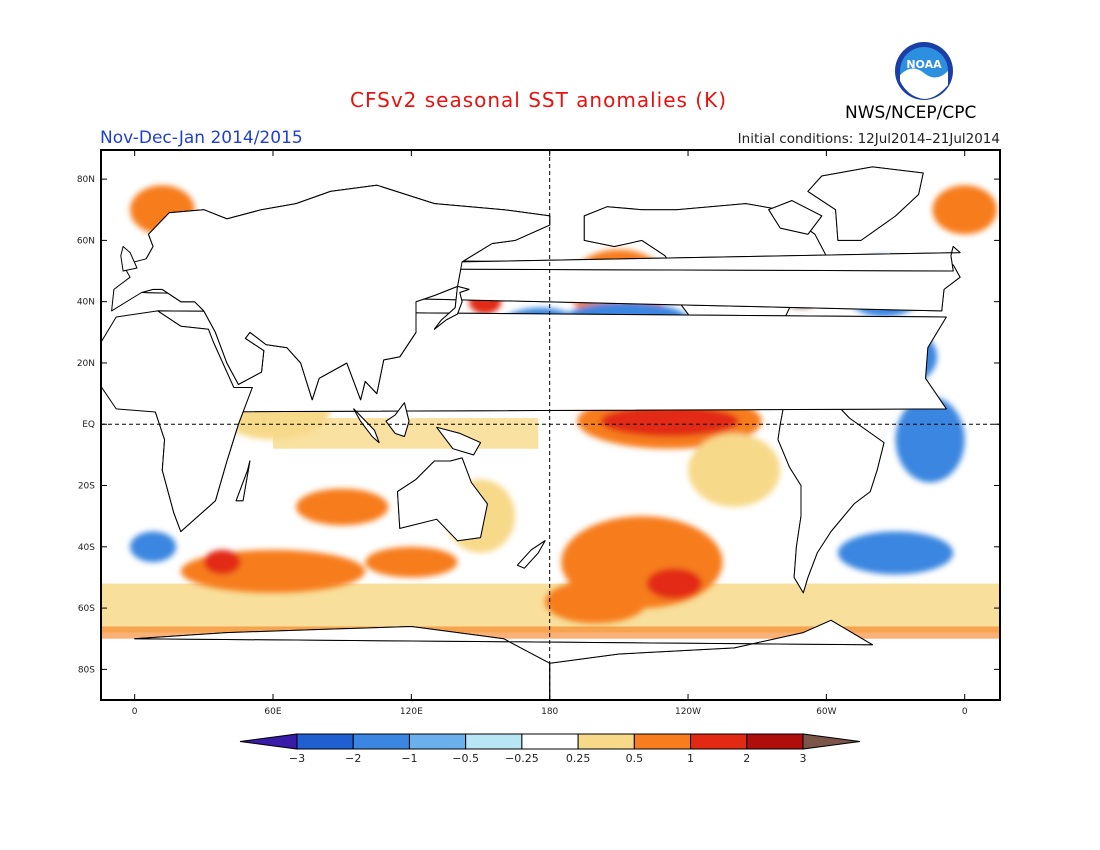 The height and width of the screenshot is (850, 1100). What do you see at coordinates (243, 481) in the screenshot?
I see `madagascar` at bounding box center [243, 481].